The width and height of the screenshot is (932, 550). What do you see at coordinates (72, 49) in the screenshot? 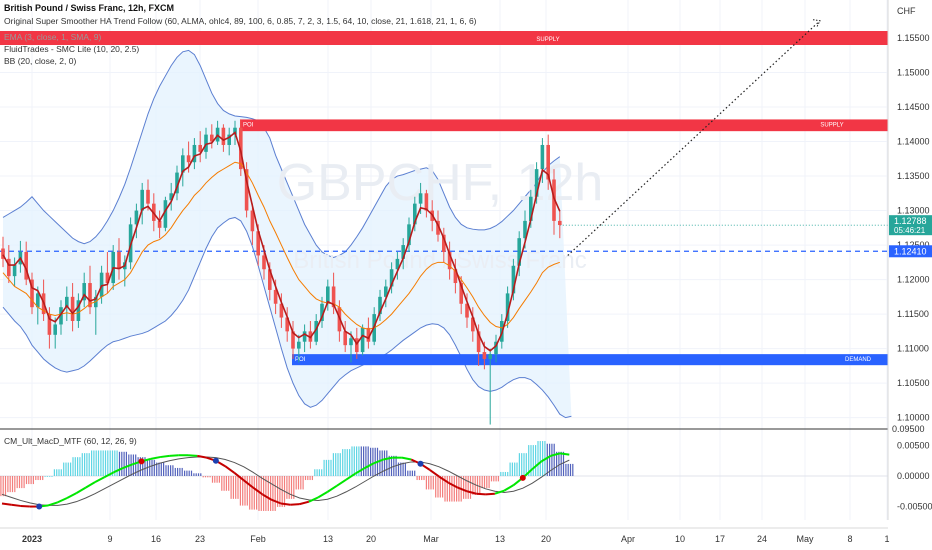
I see `indicator-legend-3: FluidTrades - SMC Lite (10, 20, 2.5)` at bounding box center [72, 49].